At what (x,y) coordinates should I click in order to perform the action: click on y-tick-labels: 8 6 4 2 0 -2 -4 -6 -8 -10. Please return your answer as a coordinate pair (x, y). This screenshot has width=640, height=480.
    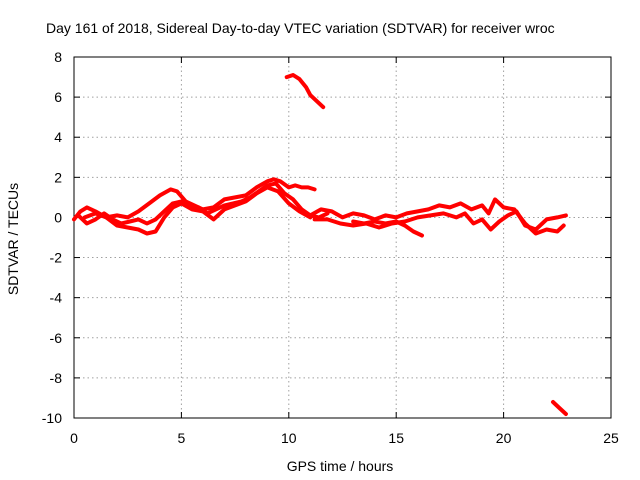
    Looking at the image, I should click on (52, 237).